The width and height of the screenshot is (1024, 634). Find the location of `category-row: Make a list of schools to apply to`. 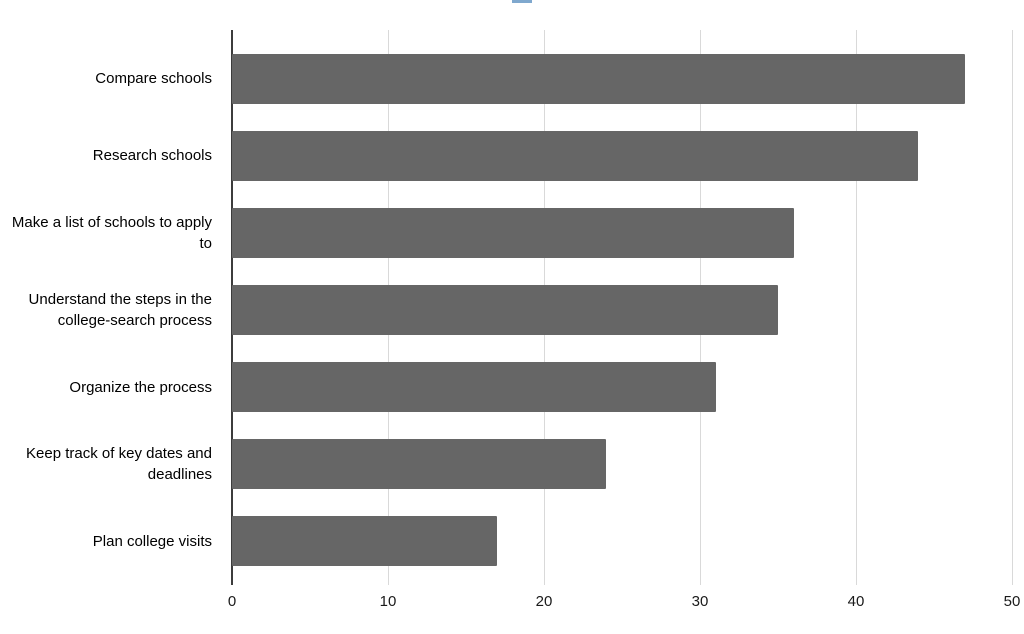

category-row: Make a list of schools to apply to is located at coordinates (111, 232).